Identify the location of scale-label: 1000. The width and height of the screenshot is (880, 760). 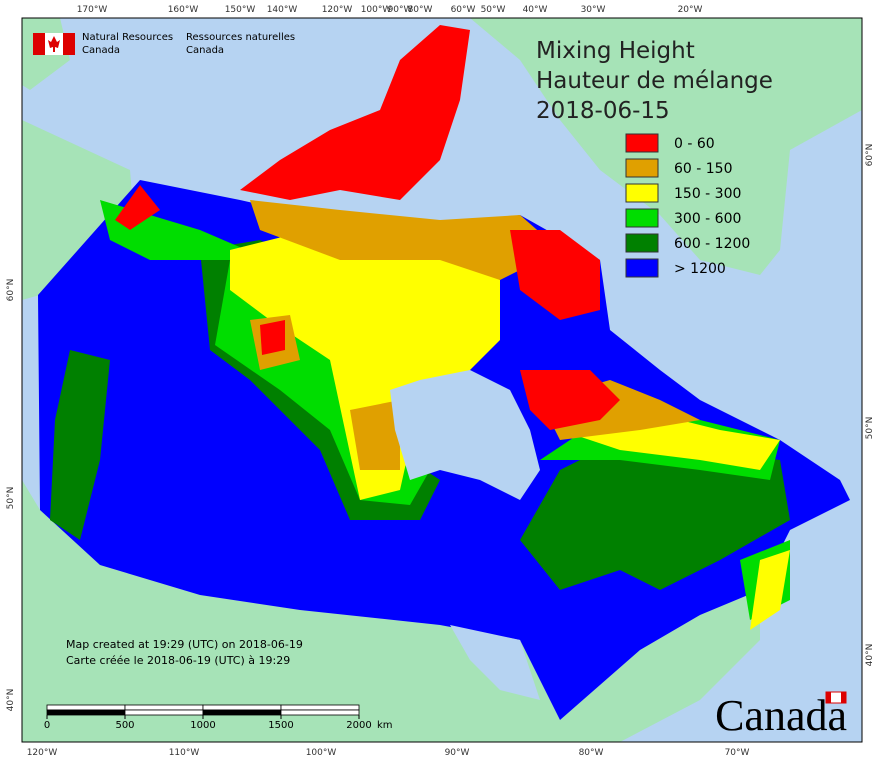
(202, 725).